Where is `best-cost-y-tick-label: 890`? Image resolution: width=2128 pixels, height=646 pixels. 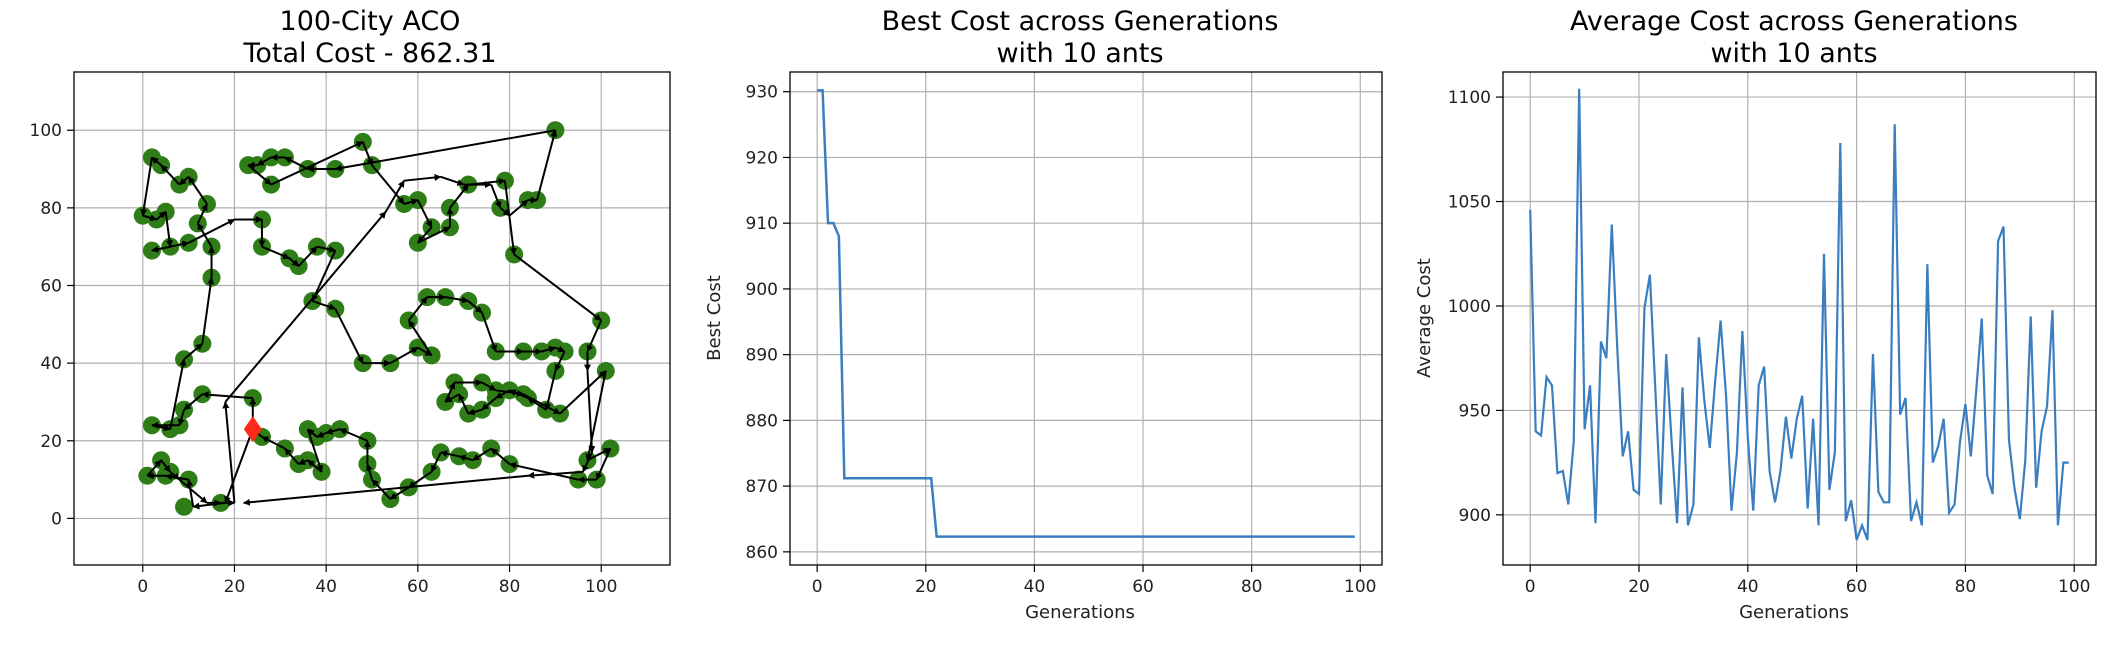 best-cost-y-tick-label: 890 is located at coordinates (762, 356).